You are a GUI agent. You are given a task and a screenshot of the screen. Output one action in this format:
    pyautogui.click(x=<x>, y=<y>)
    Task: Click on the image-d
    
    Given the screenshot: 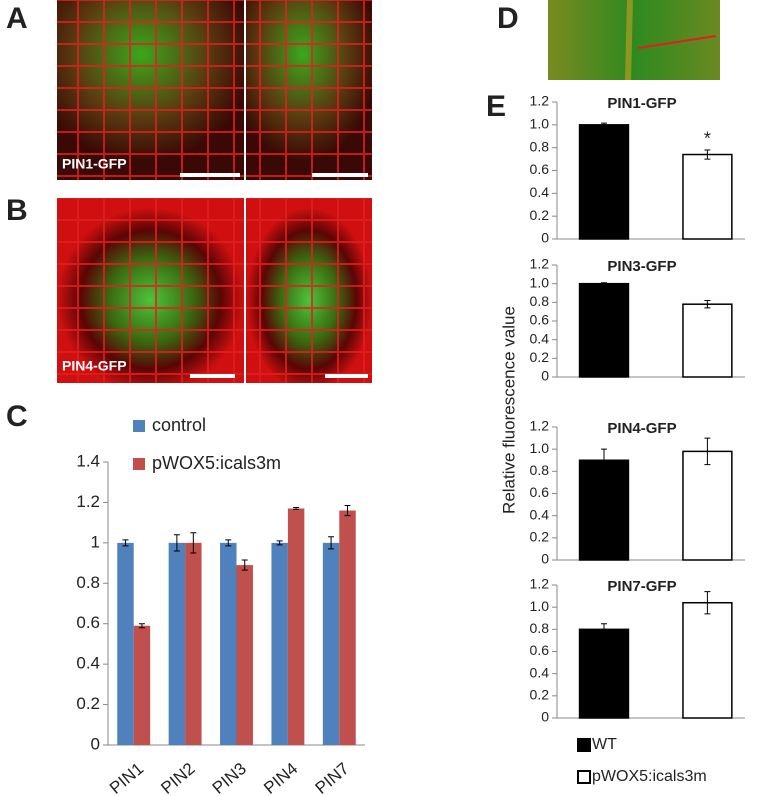 What is the action you would take?
    pyautogui.click(x=634, y=40)
    